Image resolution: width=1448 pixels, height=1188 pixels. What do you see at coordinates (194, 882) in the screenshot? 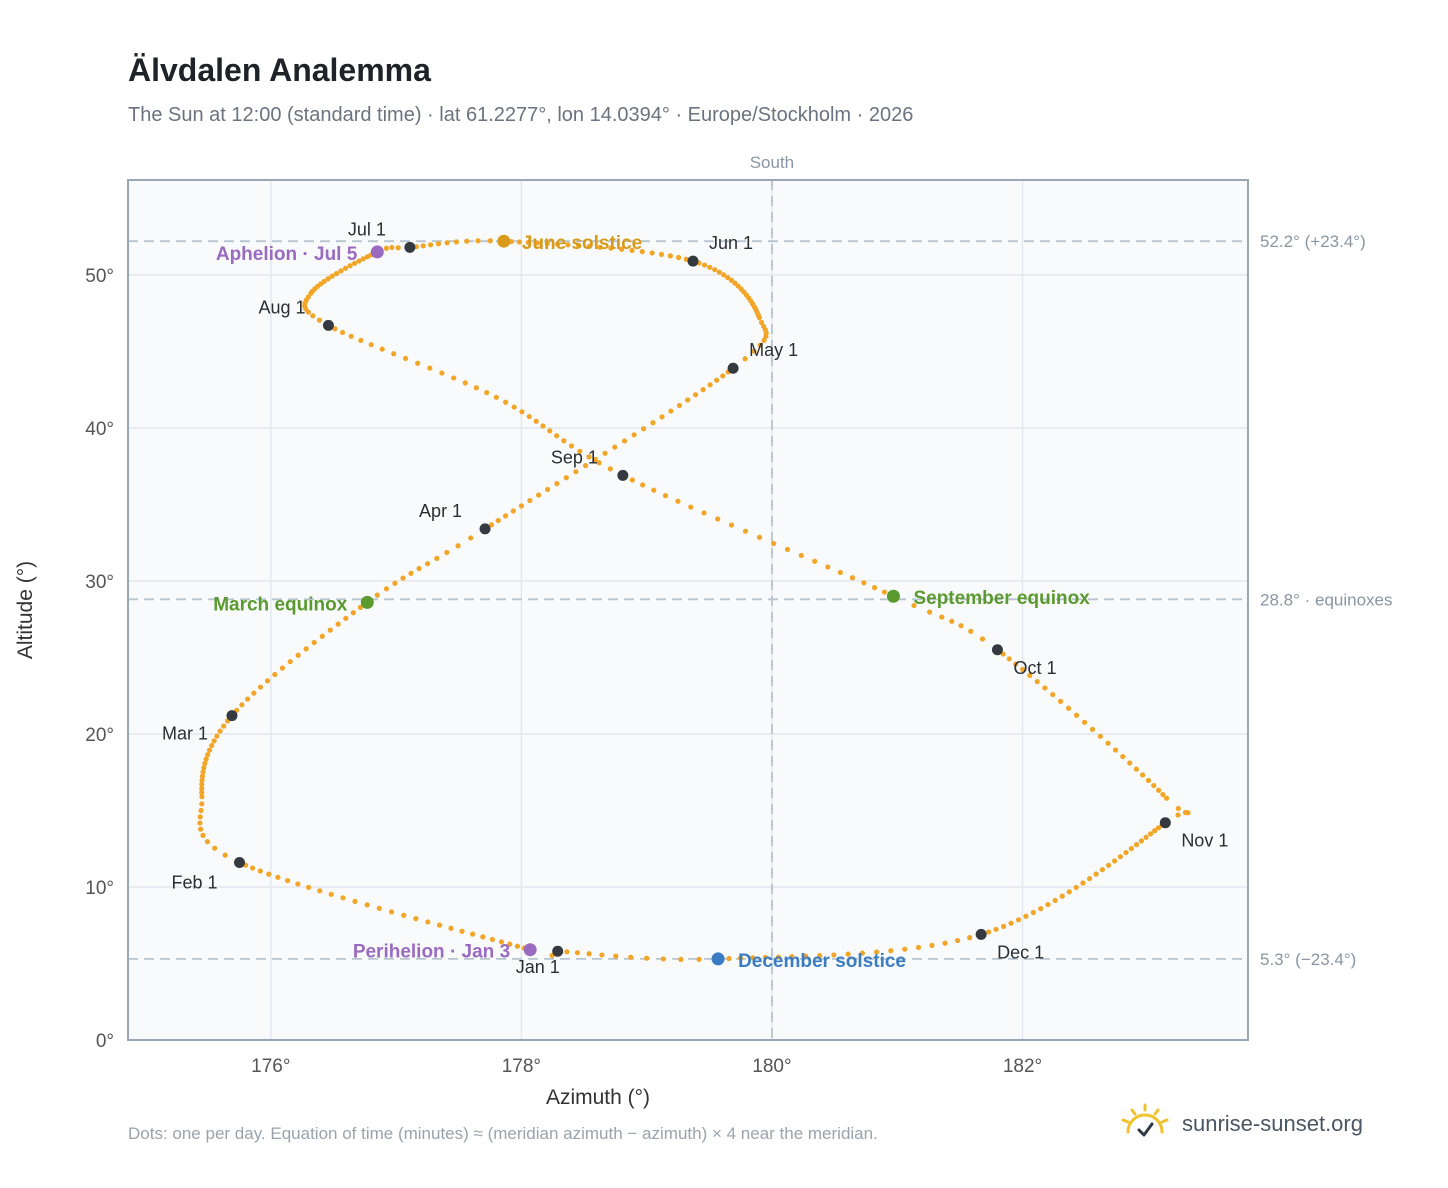
I see `month-label: Feb 1` at bounding box center [194, 882].